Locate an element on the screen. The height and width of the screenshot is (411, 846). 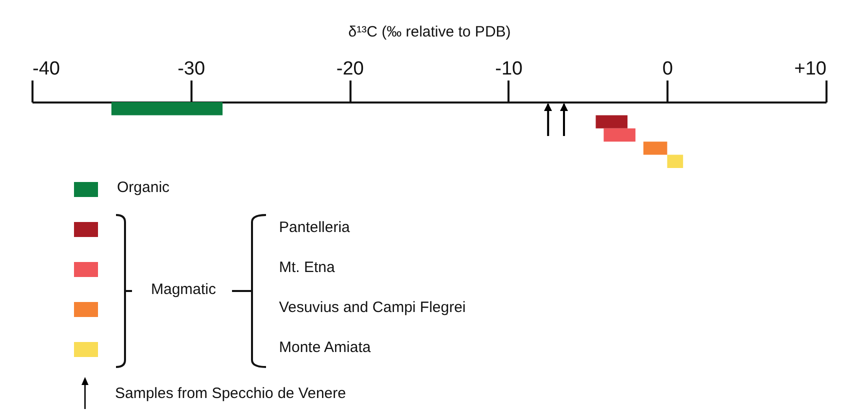
x-axis-title: δ¹³C (‰ relative to PDB) is located at coordinates (429, 32).